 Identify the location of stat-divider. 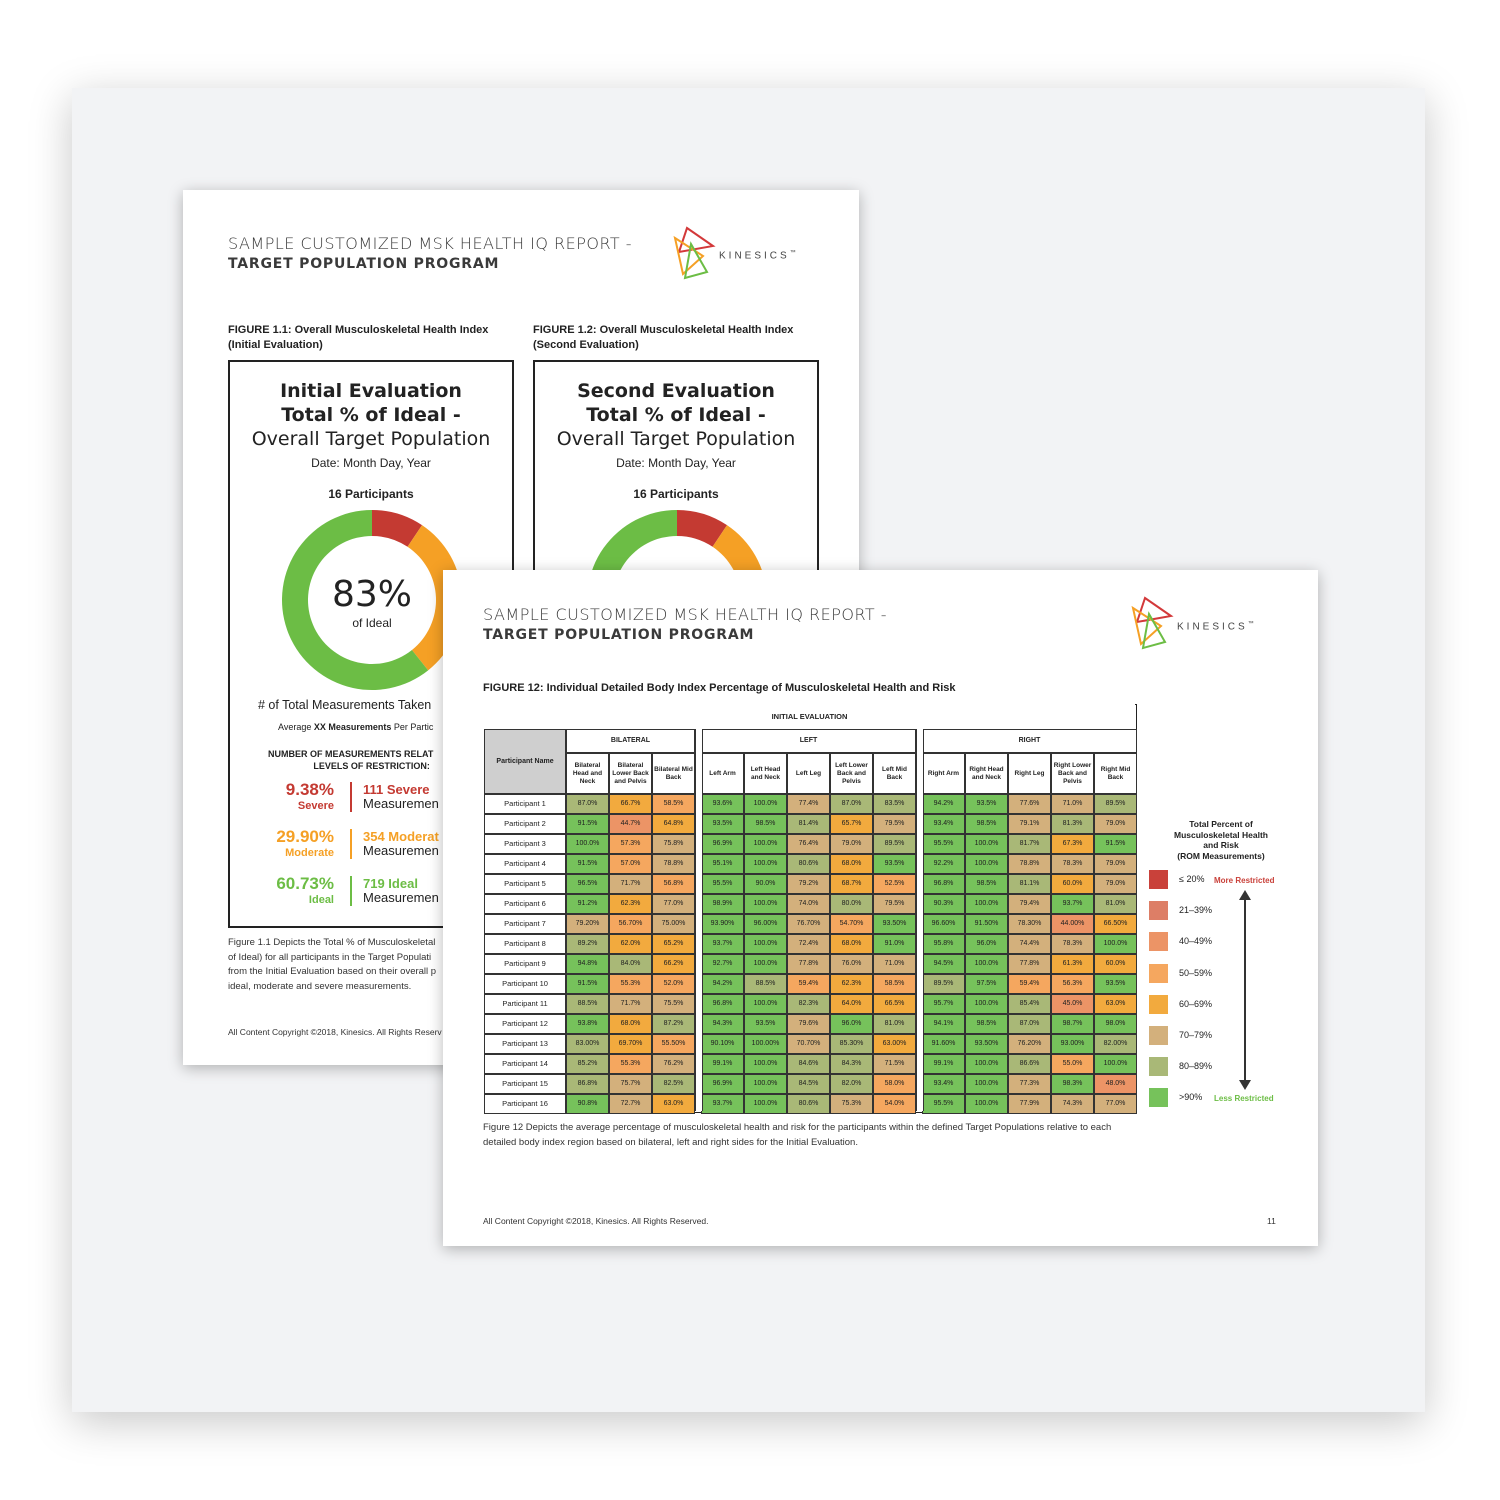
(351, 797).